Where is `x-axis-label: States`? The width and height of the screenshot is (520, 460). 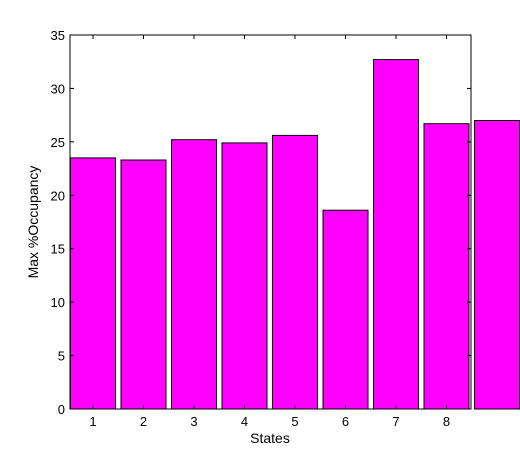
x-axis-label: States is located at coordinates (270, 438).